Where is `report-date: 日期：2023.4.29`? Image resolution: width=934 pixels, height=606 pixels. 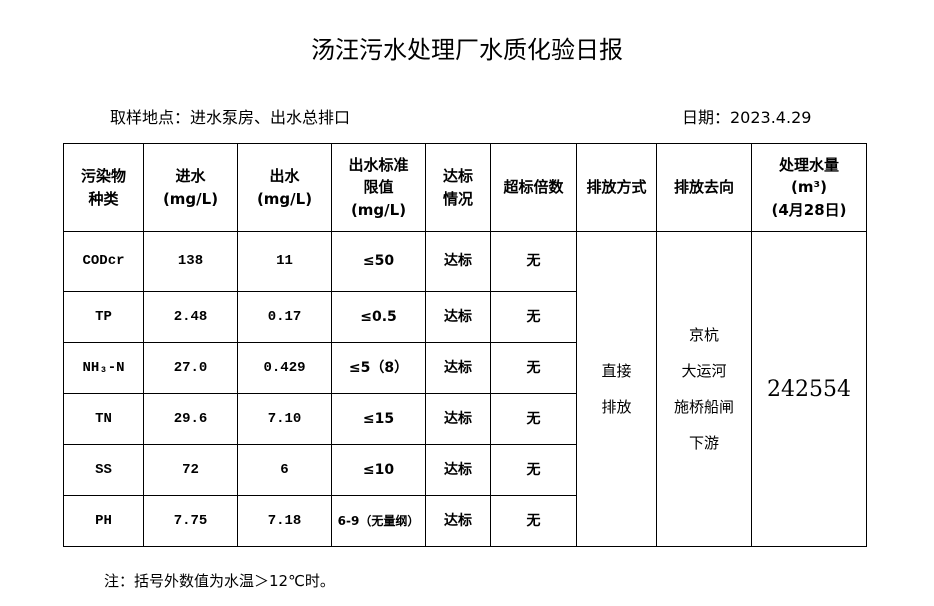
report-date: 日期：2023.4.29 is located at coordinates (747, 117).